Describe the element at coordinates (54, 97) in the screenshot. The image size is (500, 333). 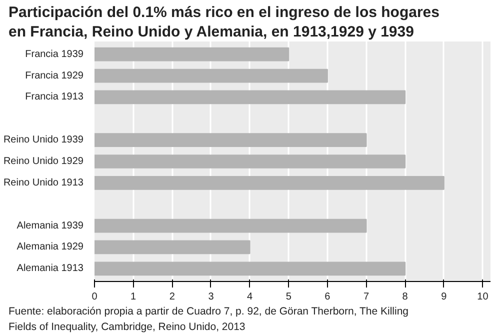
I see `y-tick-label: Francia 1913` at that location.